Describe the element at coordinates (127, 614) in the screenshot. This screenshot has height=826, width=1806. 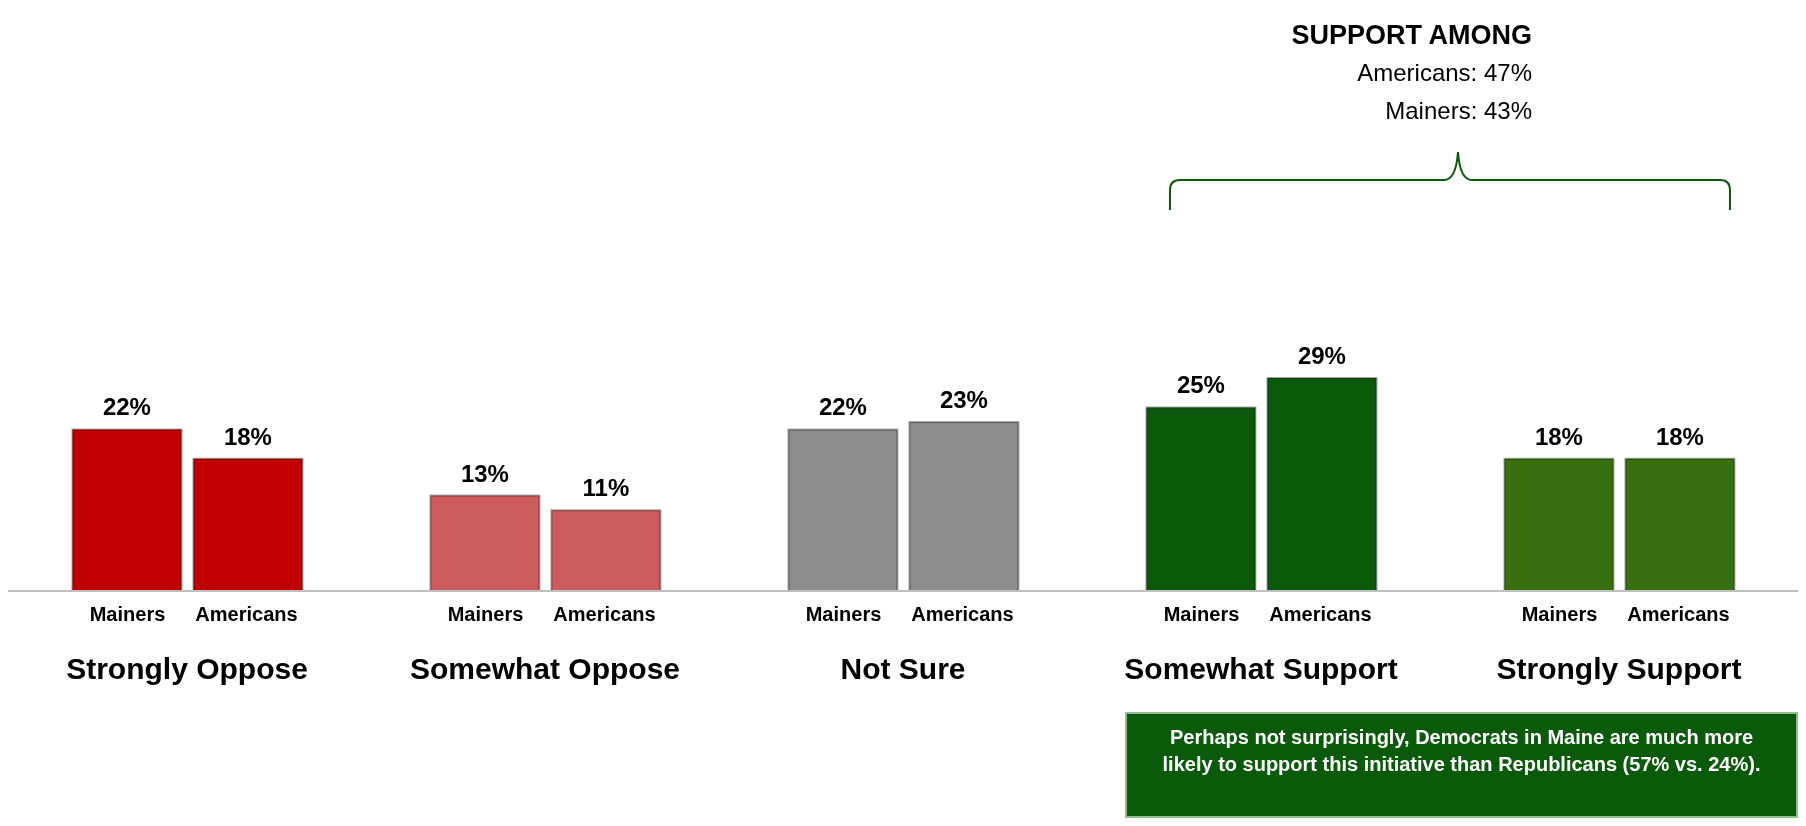
I see `series-label: Mainers` at that location.